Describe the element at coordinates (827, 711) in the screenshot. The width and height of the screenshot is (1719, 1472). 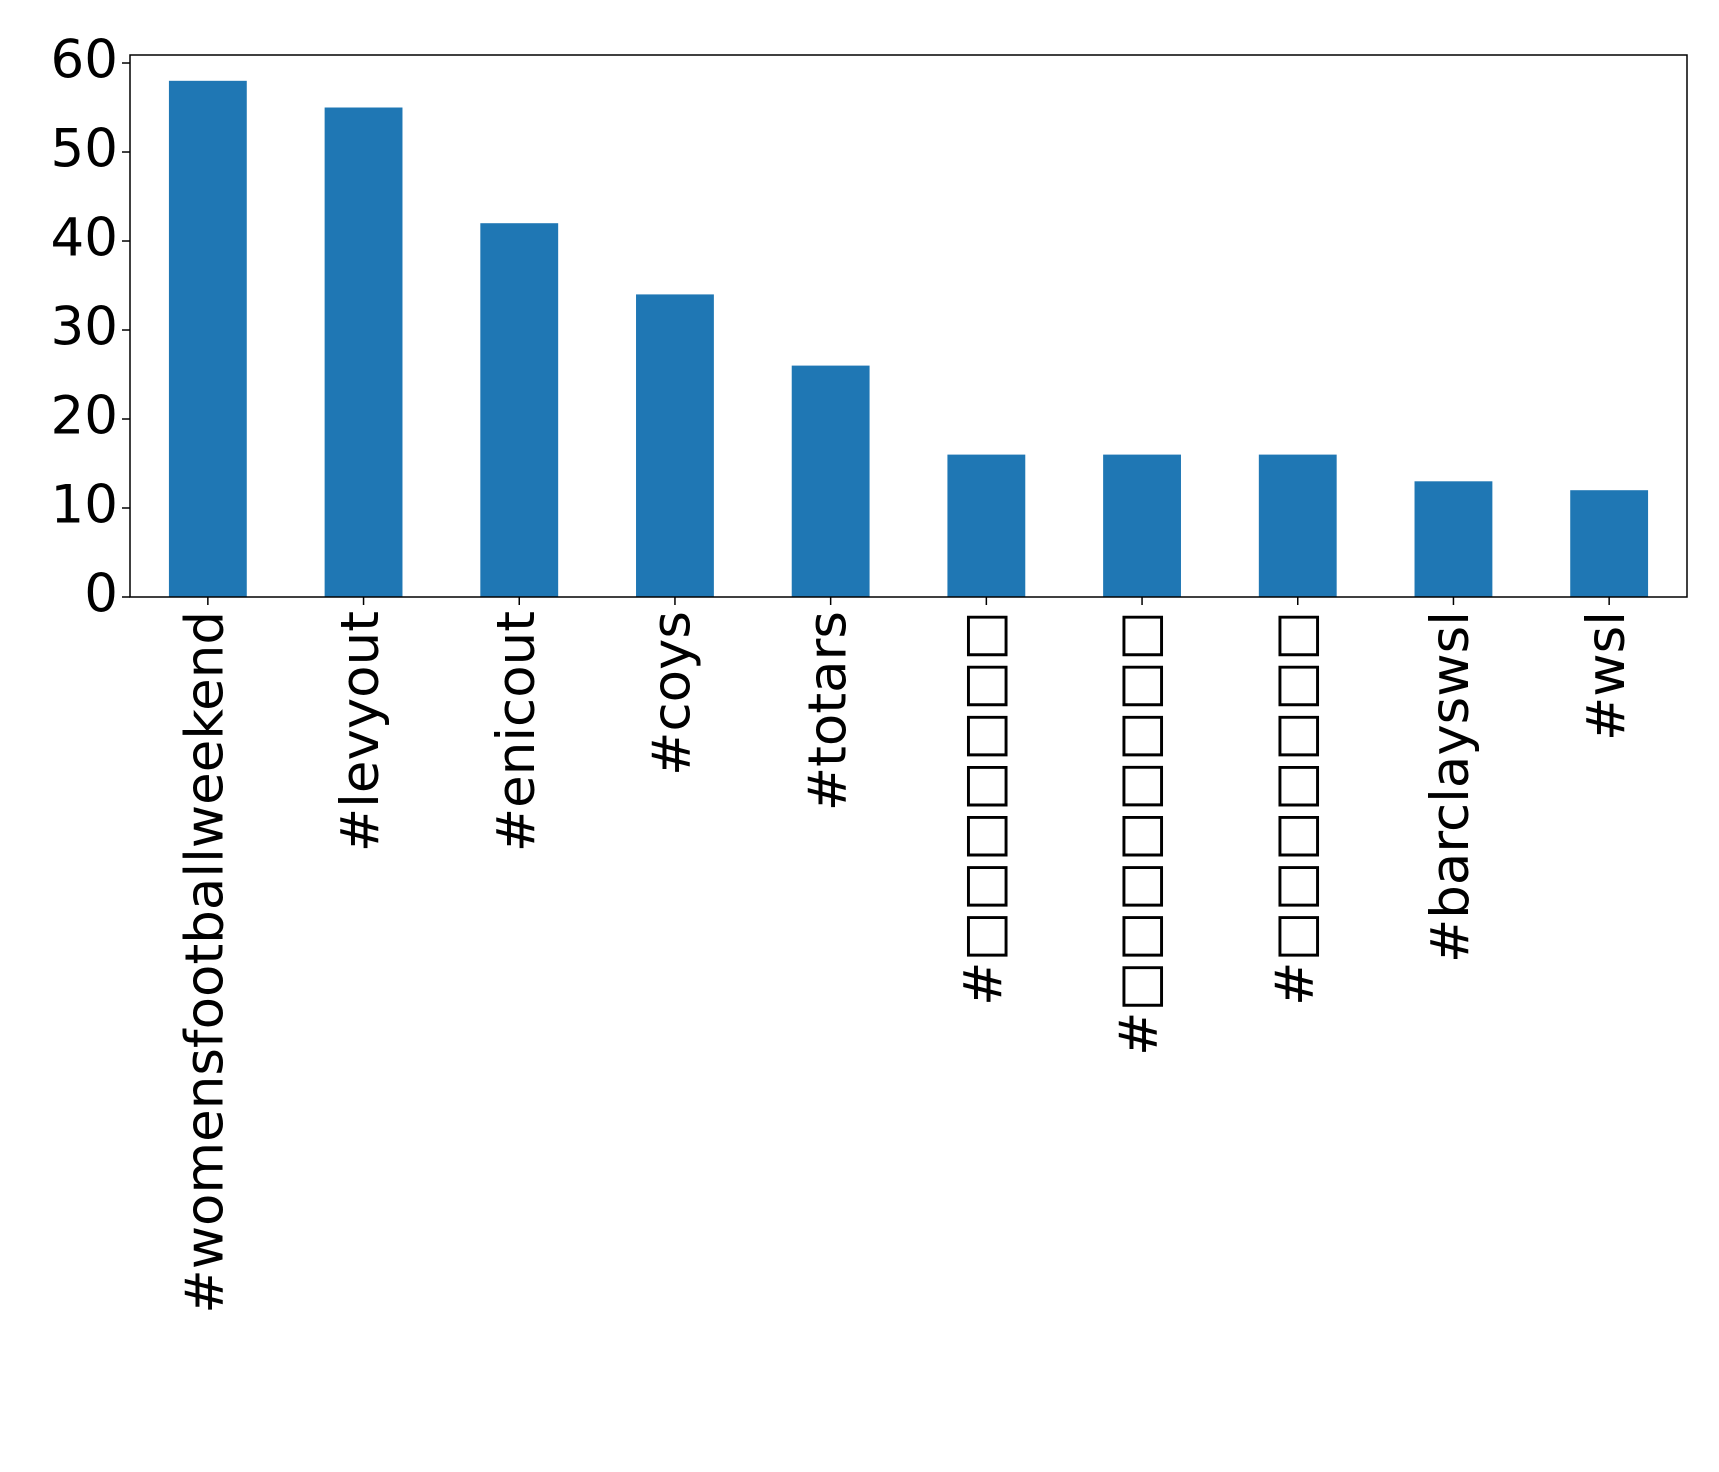
I see `x-tick-label: #totars` at that location.